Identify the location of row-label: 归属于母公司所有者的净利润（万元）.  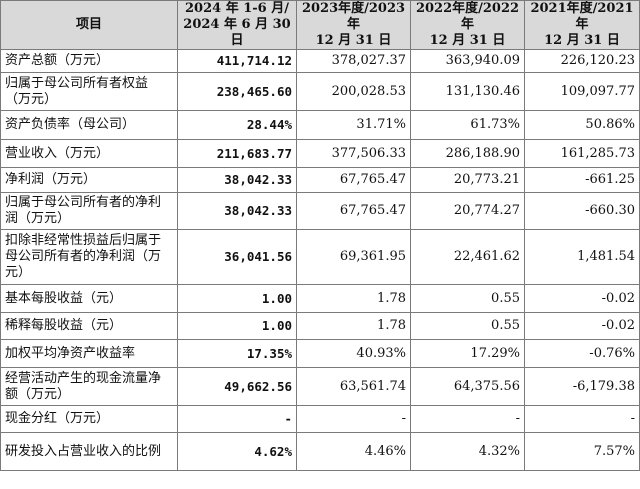
(89, 211).